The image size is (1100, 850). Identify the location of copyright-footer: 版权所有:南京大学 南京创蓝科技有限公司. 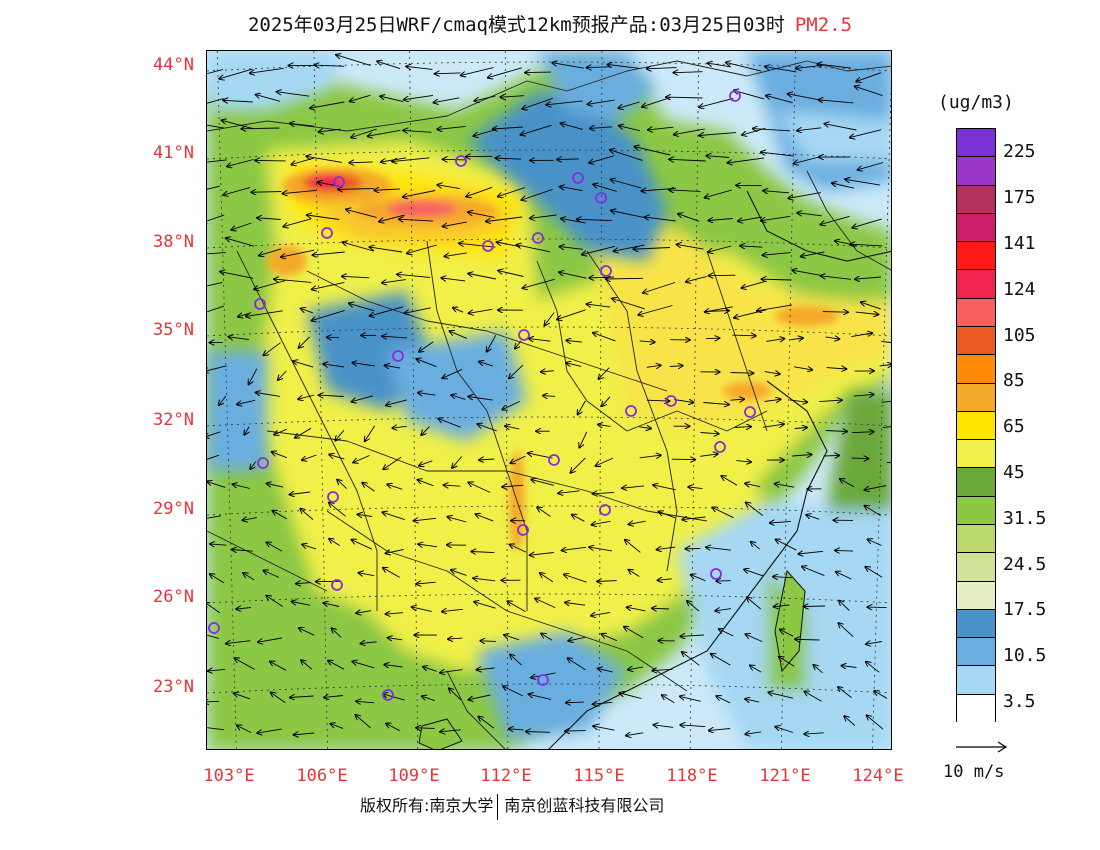
(512, 806).